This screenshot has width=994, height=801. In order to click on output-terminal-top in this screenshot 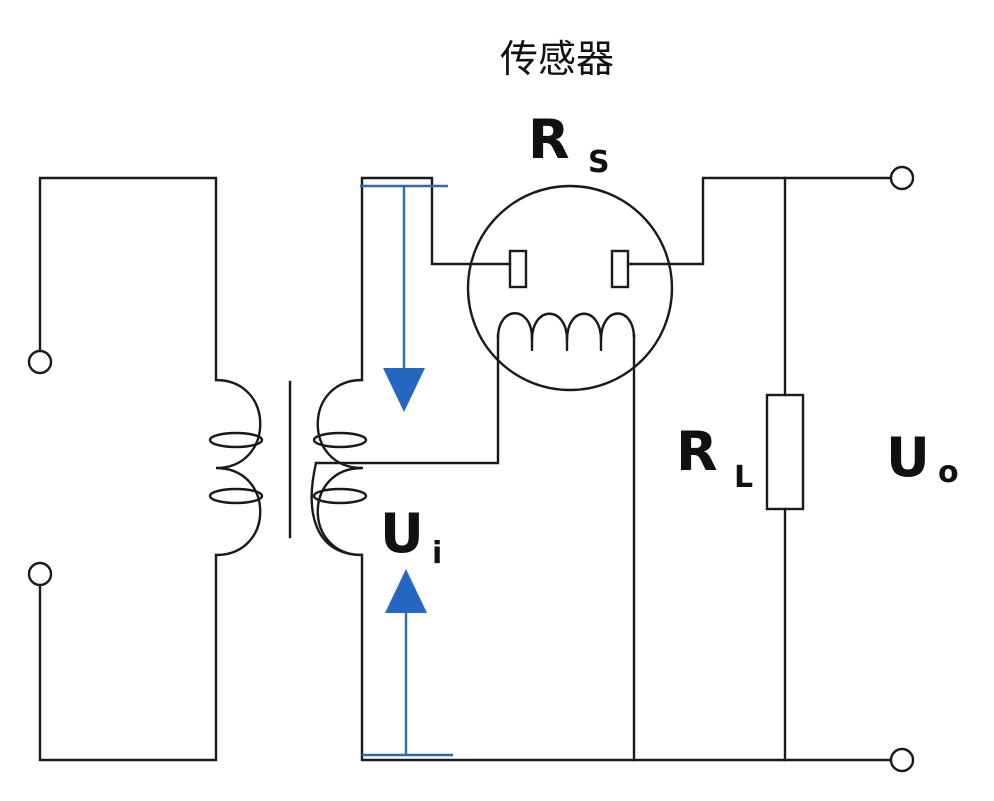, I will do `click(902, 178)`.